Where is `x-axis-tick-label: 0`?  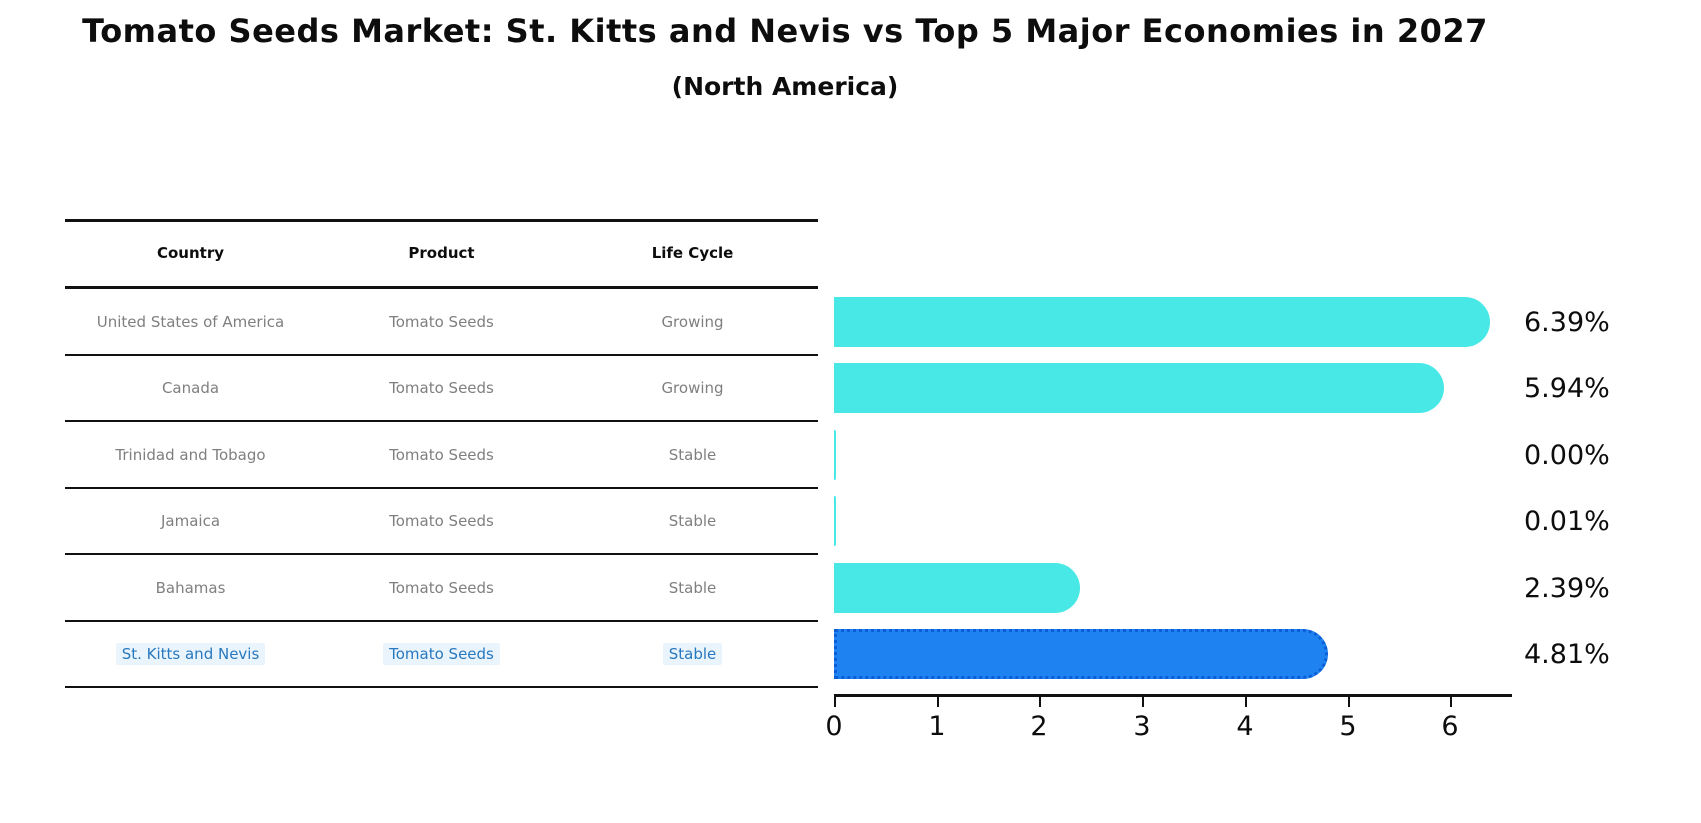
x-axis-tick-label: 0 is located at coordinates (834, 726).